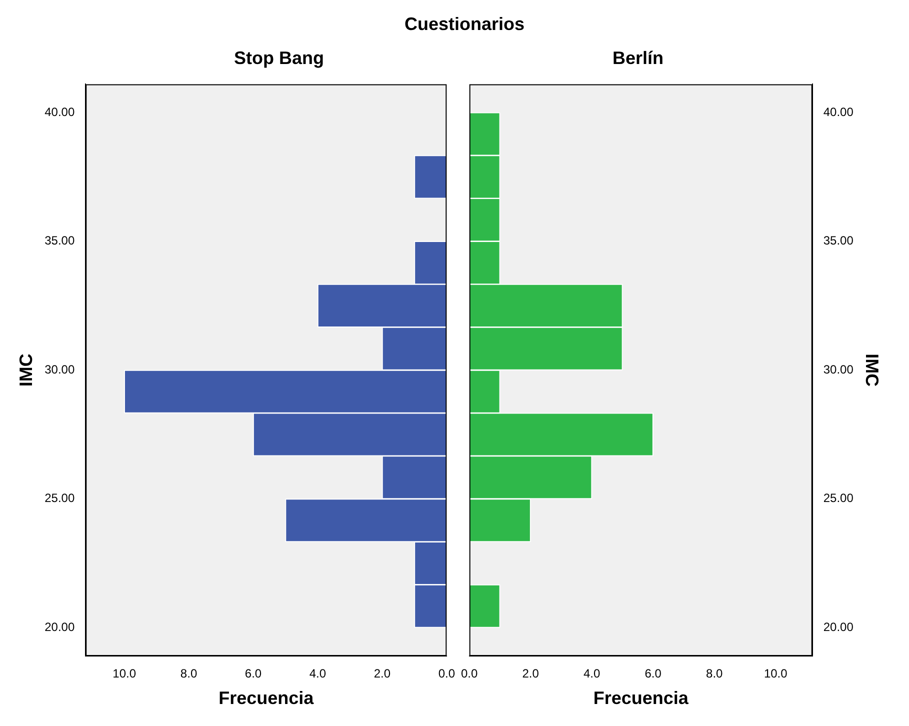  Describe the element at coordinates (279, 59) in the screenshot. I see `chart-subtitle: Stop Bang` at that location.